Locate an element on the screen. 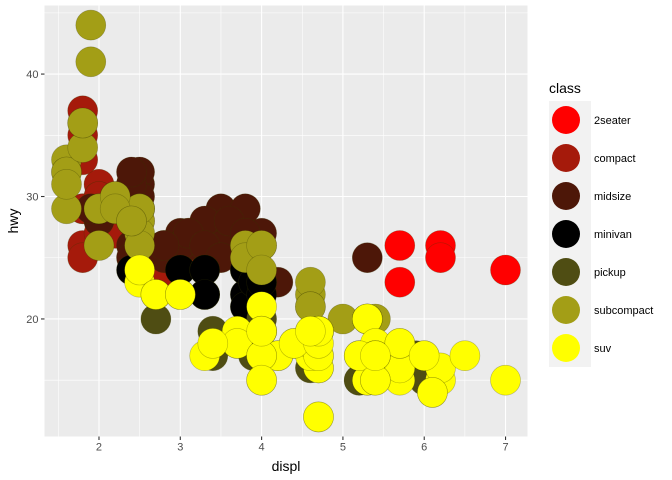 The width and height of the screenshot is (672, 480). legend-key-subcompact is located at coordinates (566, 310).